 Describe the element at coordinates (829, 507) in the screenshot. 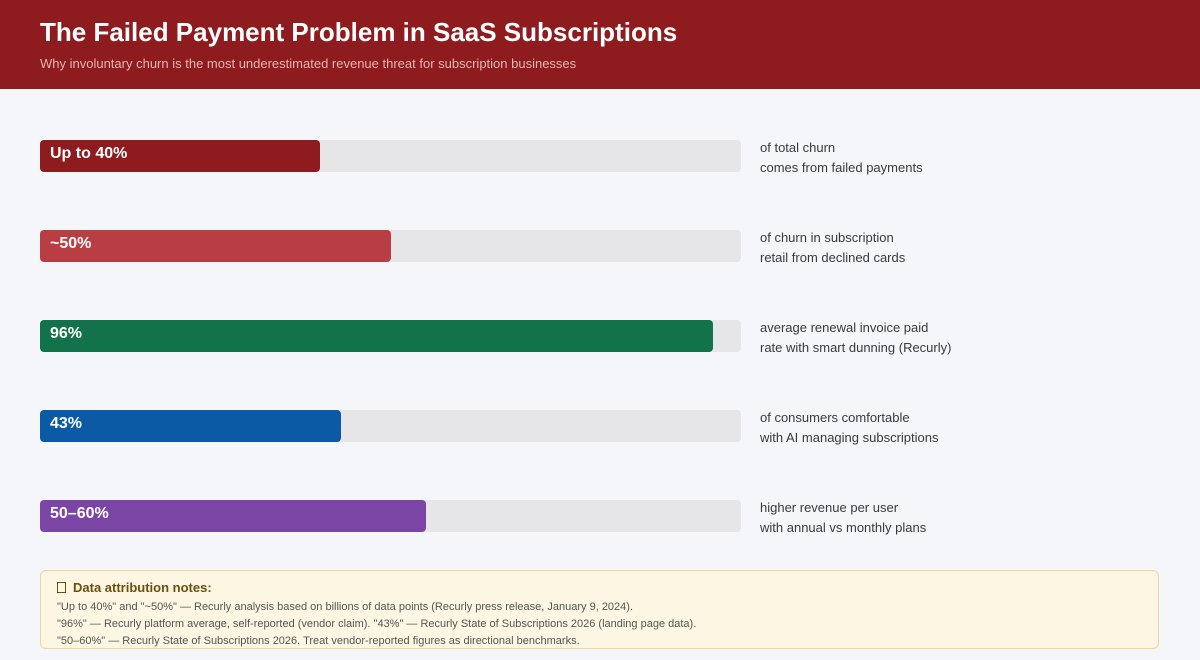

I see `bar-description-line: higher revenue per user` at that location.